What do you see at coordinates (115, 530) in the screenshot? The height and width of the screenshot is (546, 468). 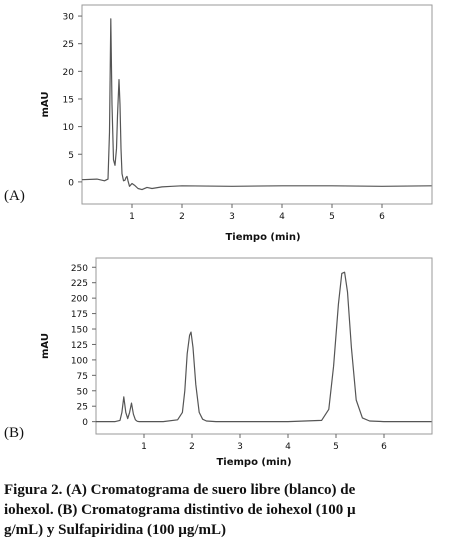 I see `caption-line-3: g/mL) y Sulfapiridina (100 µg/mL)` at bounding box center [115, 530].